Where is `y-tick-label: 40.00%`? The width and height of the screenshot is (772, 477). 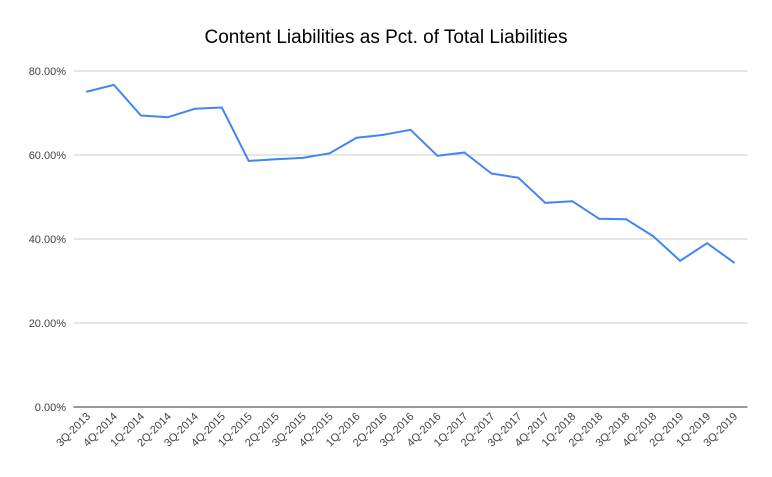
y-tick-label: 40.00% is located at coordinates (48, 240).